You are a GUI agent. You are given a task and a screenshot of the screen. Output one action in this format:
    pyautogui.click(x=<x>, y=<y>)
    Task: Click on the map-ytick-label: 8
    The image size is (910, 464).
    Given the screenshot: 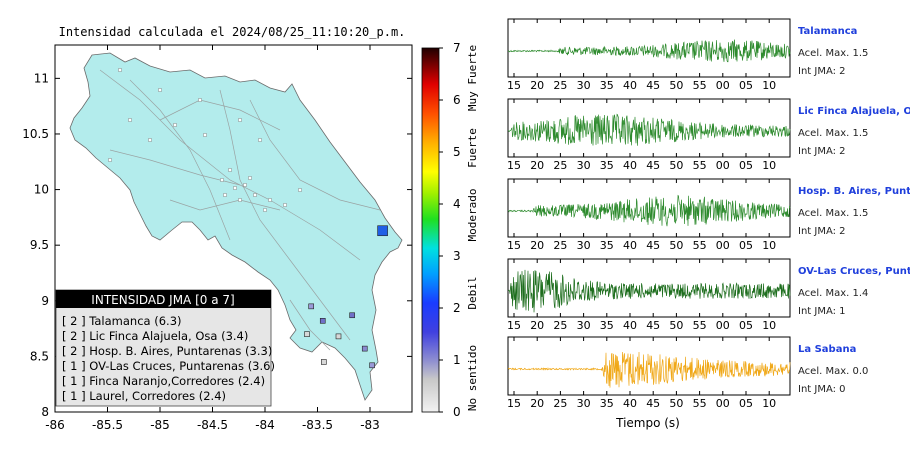 What is the action you would take?
    pyautogui.click(x=45, y=412)
    